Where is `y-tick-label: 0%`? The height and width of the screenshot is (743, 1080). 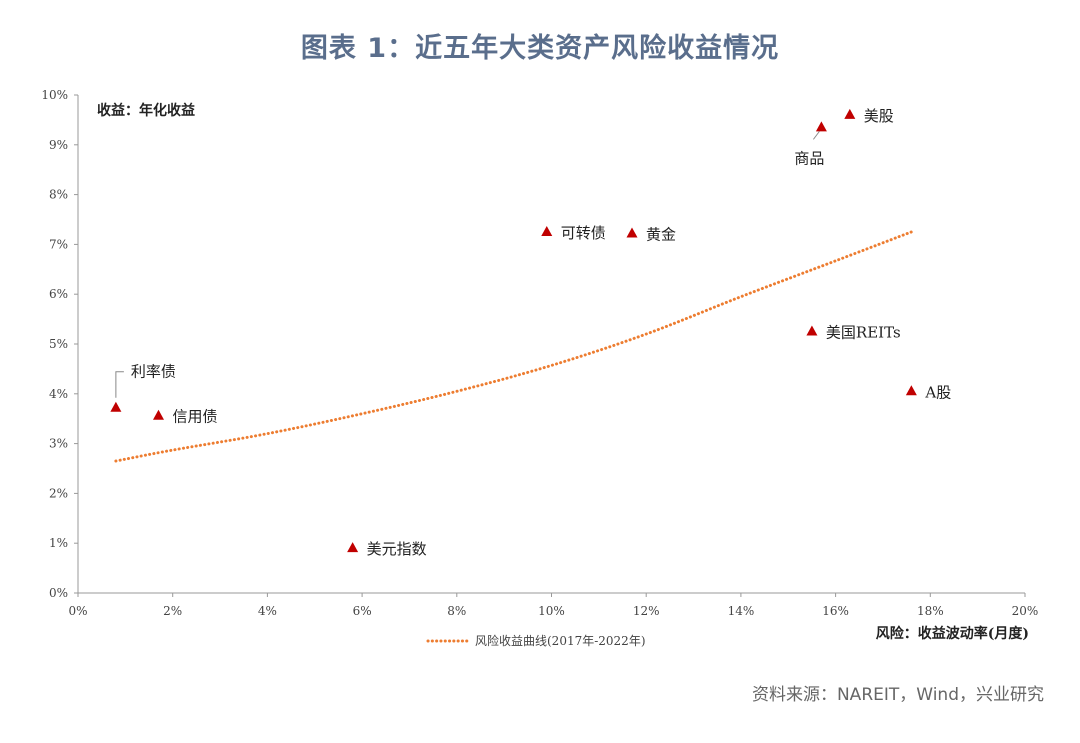
y-tick-label: 0% is located at coordinates (58, 593).